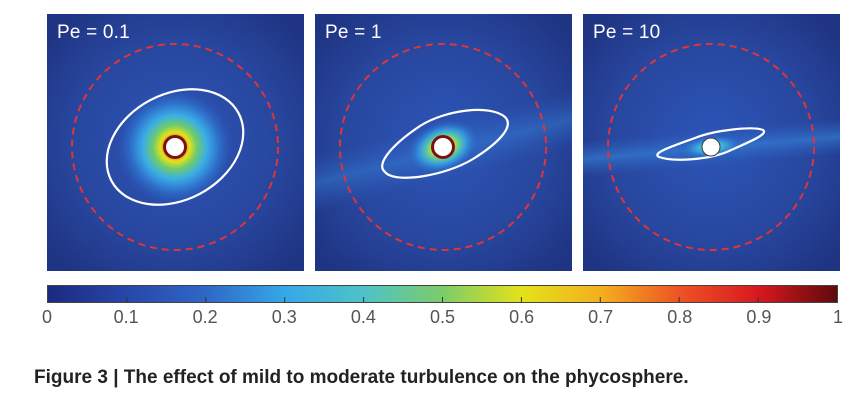 The height and width of the screenshot is (403, 865). I want to click on colorbar-ticks, so click(442, 299).